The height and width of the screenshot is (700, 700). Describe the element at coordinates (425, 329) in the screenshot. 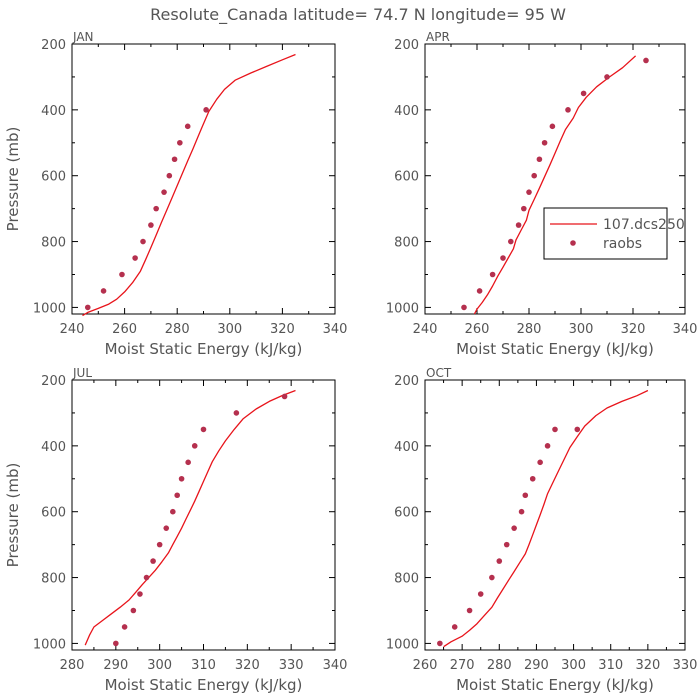

I see `x-tick-label: 240` at that location.